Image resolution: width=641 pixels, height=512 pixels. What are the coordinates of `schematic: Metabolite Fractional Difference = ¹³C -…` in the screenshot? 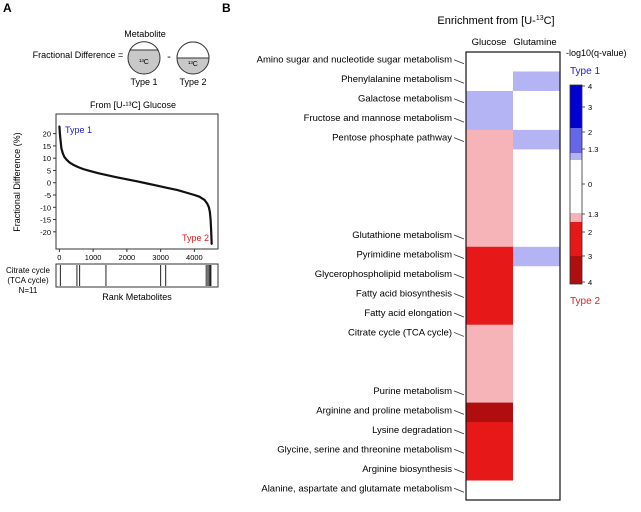 It's located at (121, 58).